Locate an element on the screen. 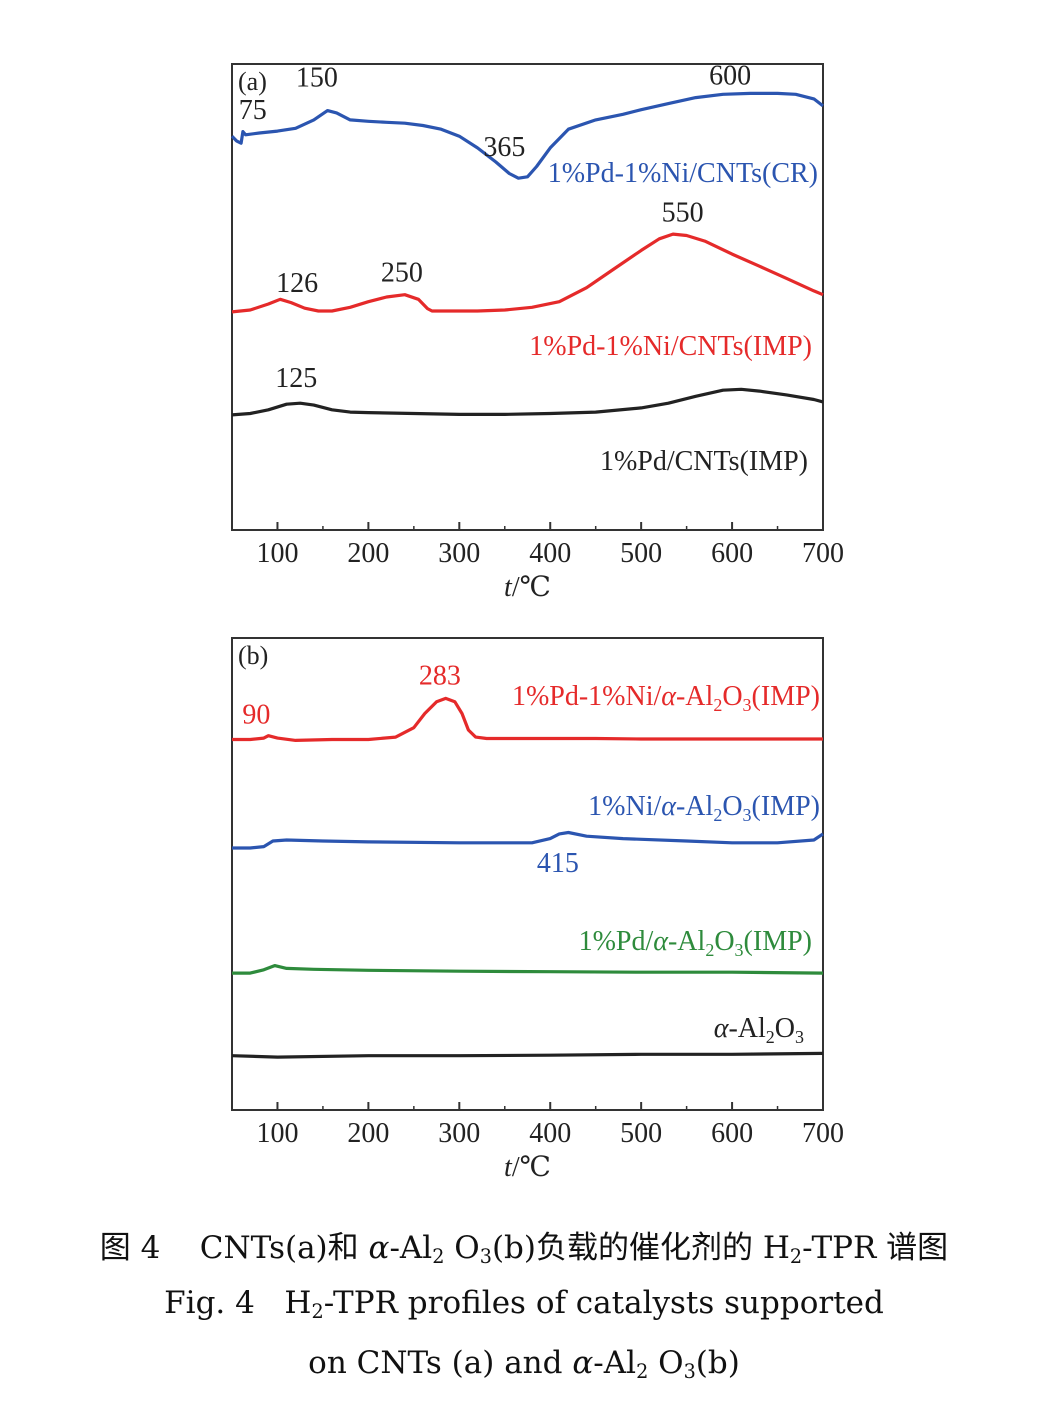 The image size is (1048, 1409). peak-label: 125 is located at coordinates (296, 378).